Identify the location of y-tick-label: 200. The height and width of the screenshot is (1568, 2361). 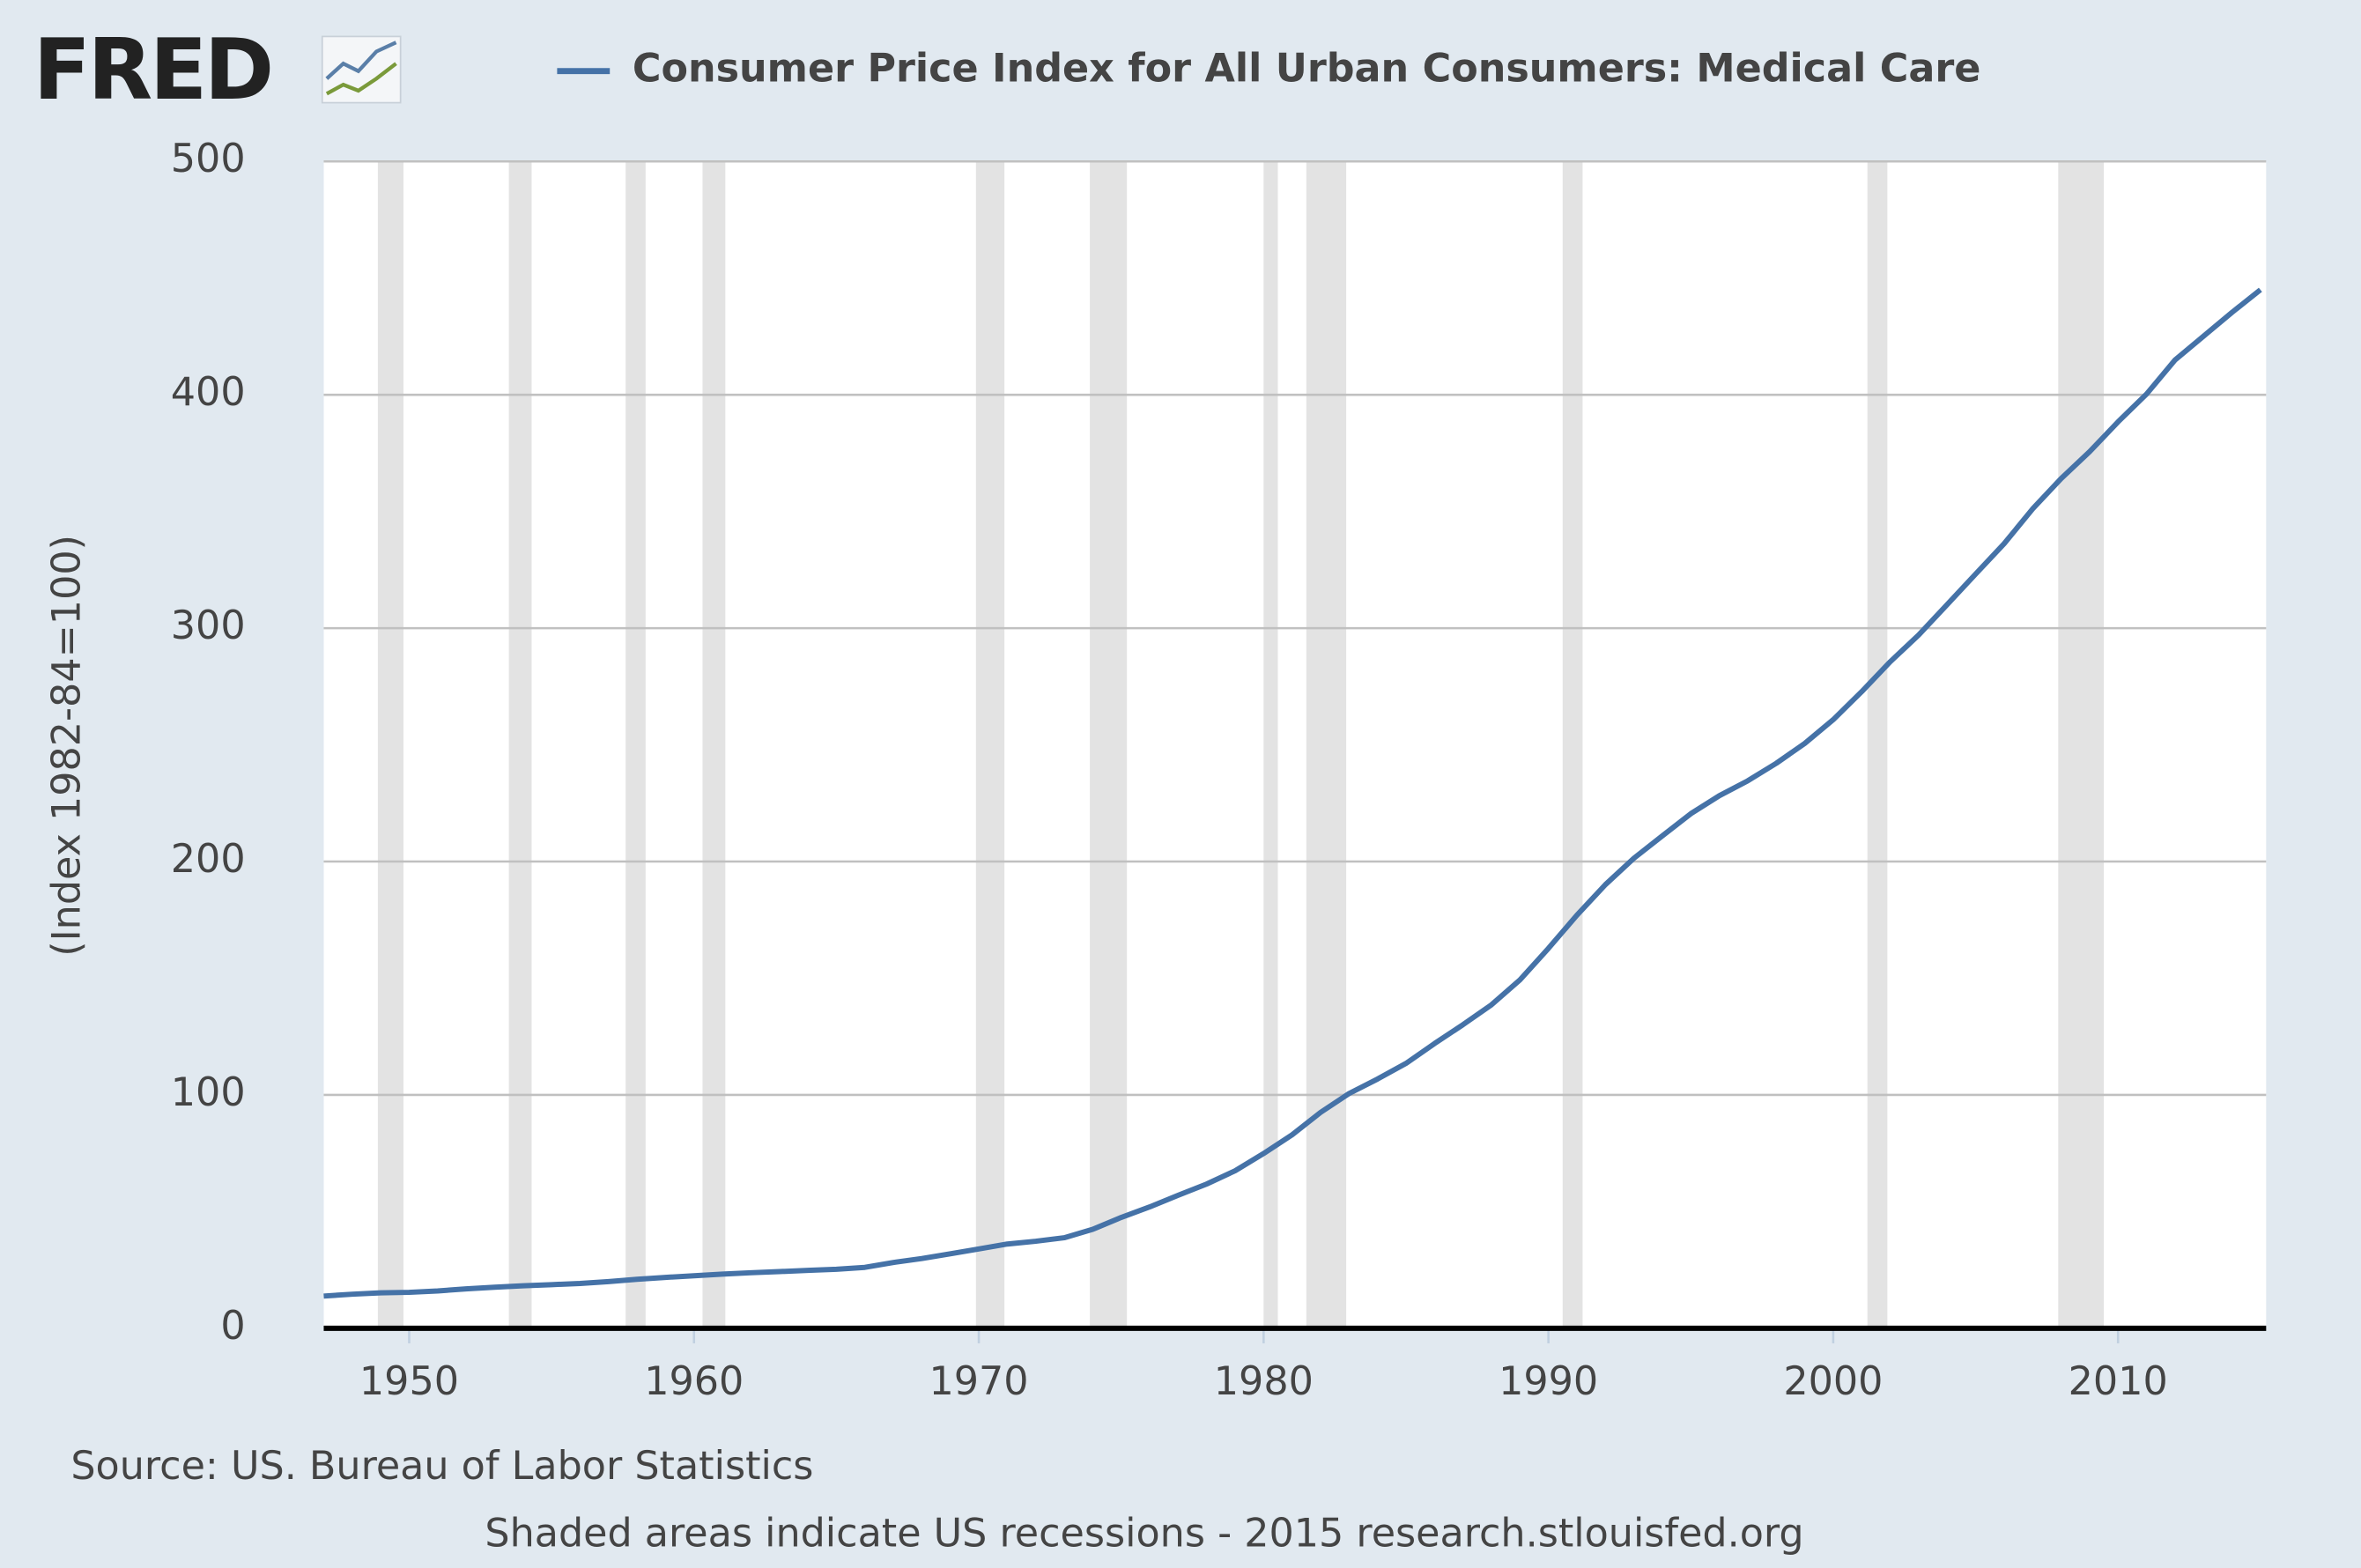
(208, 859).